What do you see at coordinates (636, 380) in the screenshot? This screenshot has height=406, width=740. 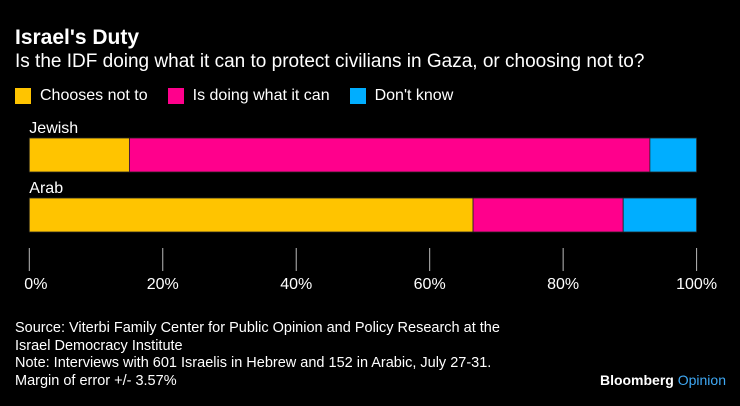 I see `logo-brand: Bloomberg` at bounding box center [636, 380].